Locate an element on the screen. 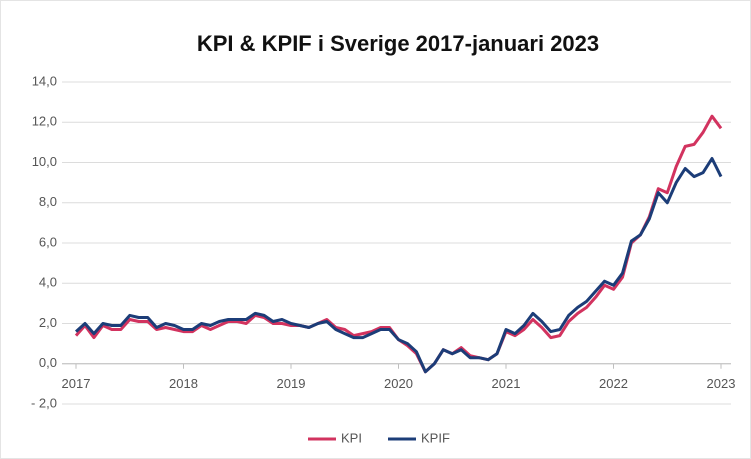 The image size is (751, 459). y-tick-label: 8,0 is located at coordinates (48, 201).